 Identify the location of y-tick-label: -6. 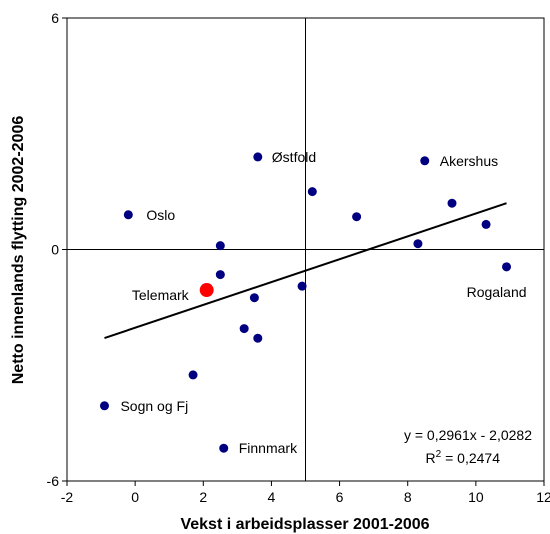
(53, 481).